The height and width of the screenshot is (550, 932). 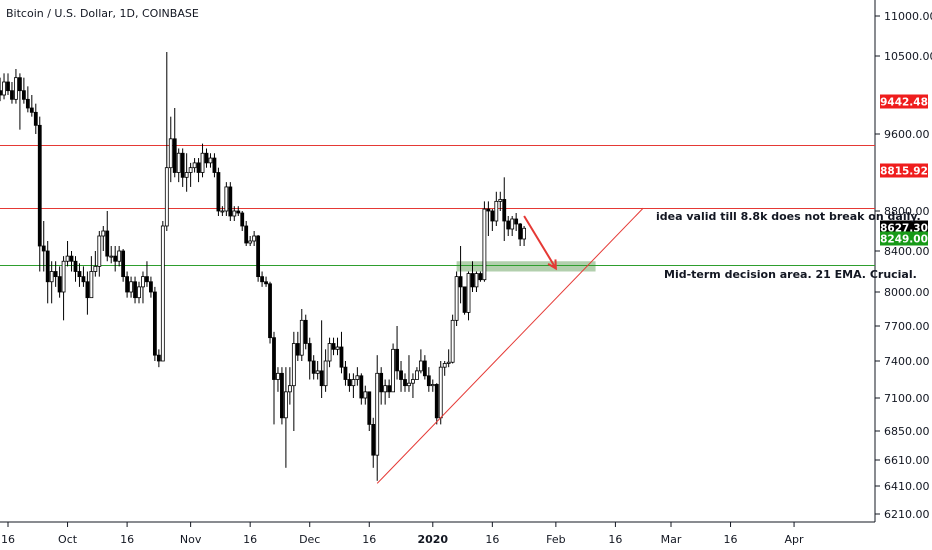 I want to click on y-tick-label: 10500.00, so click(x=908, y=56).